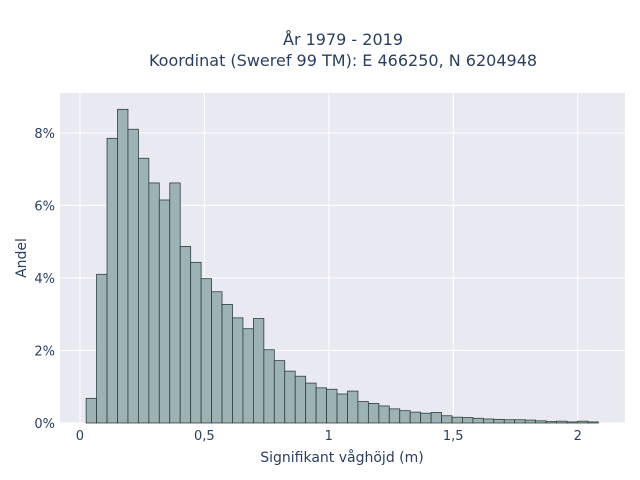 The image size is (640, 480). Describe the element at coordinates (578, 436) in the screenshot. I see `x-tick-label: 2` at that location.